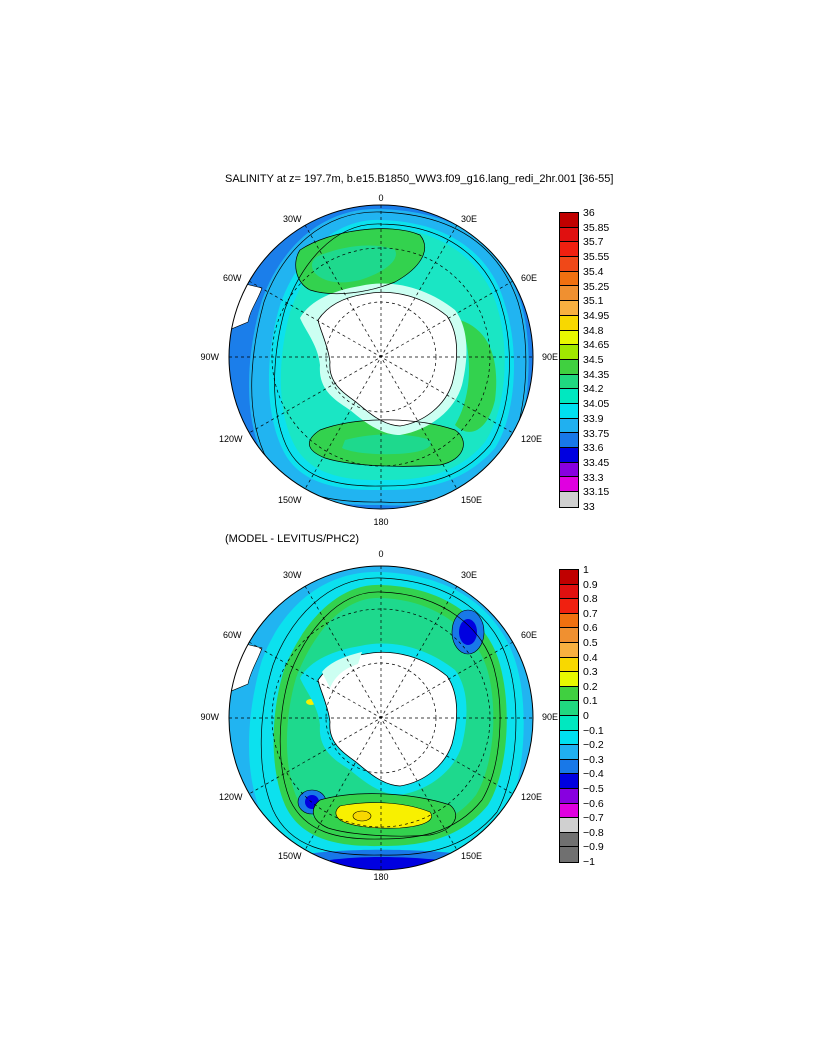 This screenshot has width=818, height=1055. I want to click on colorbar-label: −0.1, so click(593, 730).